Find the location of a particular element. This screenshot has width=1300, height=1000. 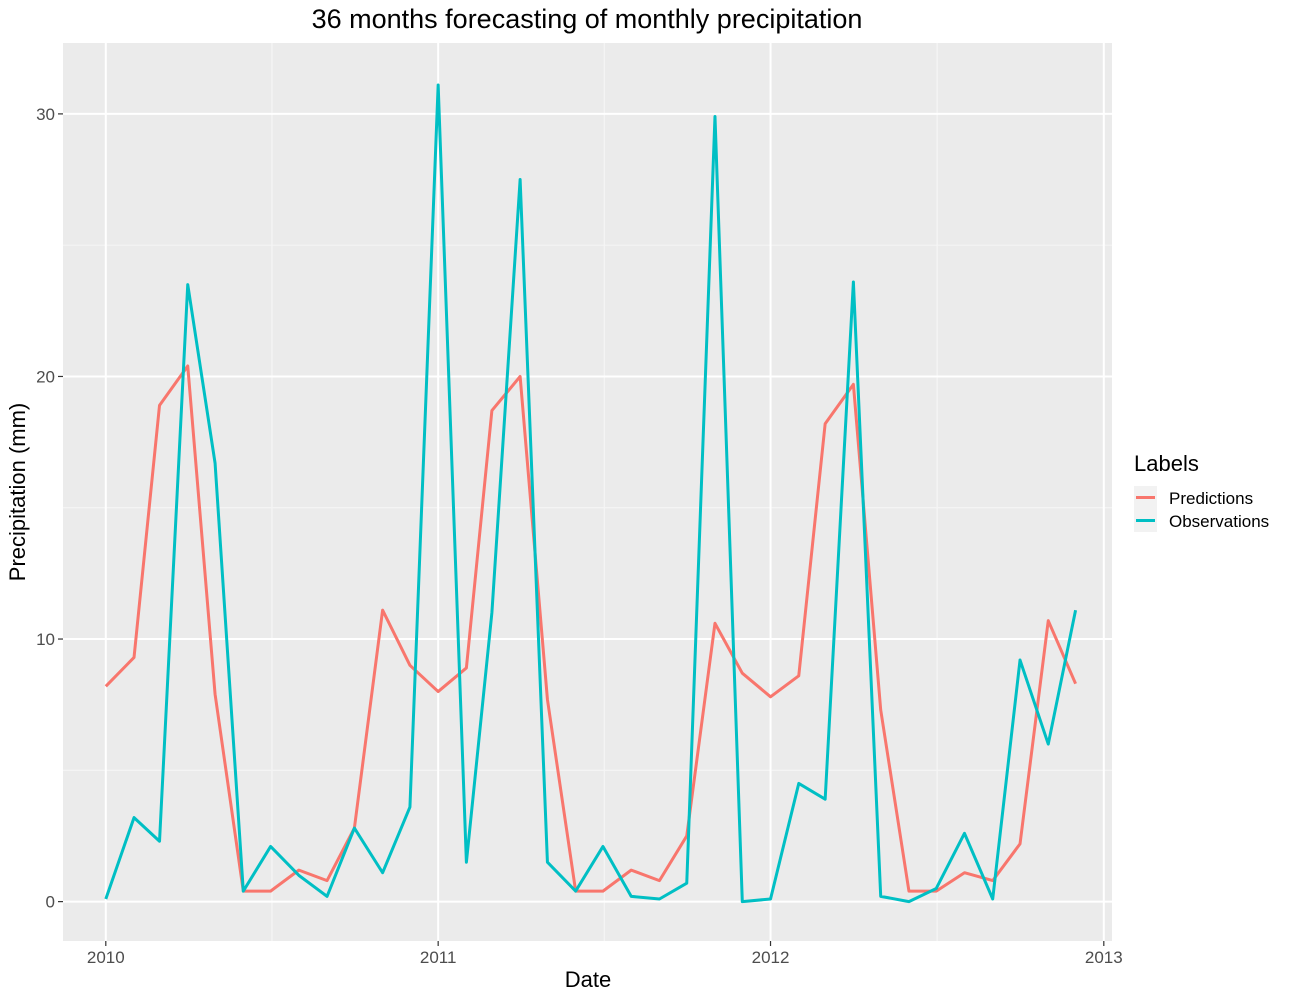

x-tick-label: 2012 is located at coordinates (771, 957).